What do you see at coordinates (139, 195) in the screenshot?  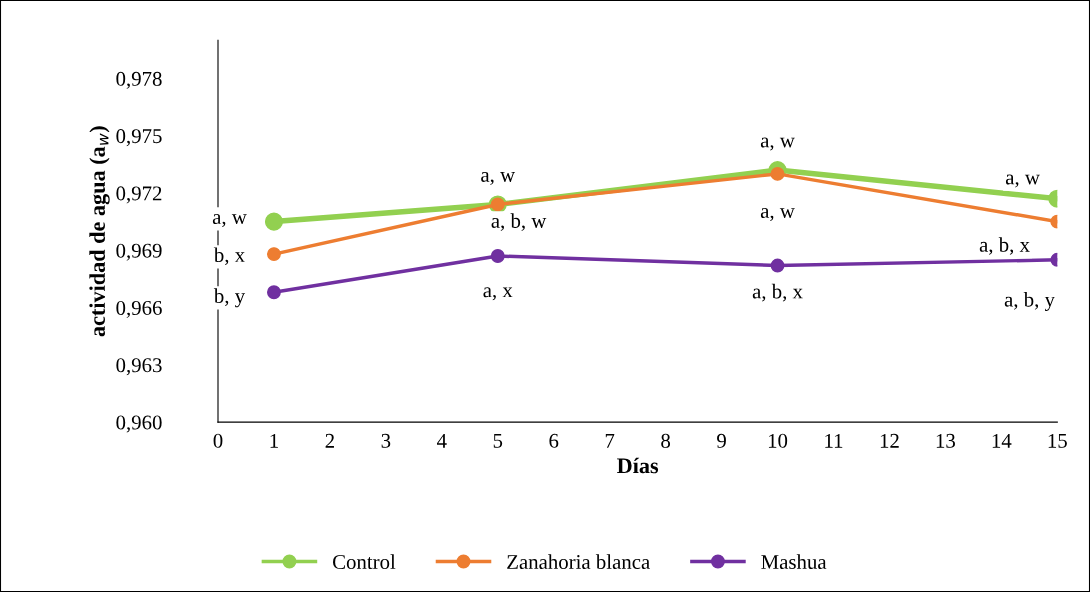 I see `y-tick-label: 0,972` at bounding box center [139, 195].